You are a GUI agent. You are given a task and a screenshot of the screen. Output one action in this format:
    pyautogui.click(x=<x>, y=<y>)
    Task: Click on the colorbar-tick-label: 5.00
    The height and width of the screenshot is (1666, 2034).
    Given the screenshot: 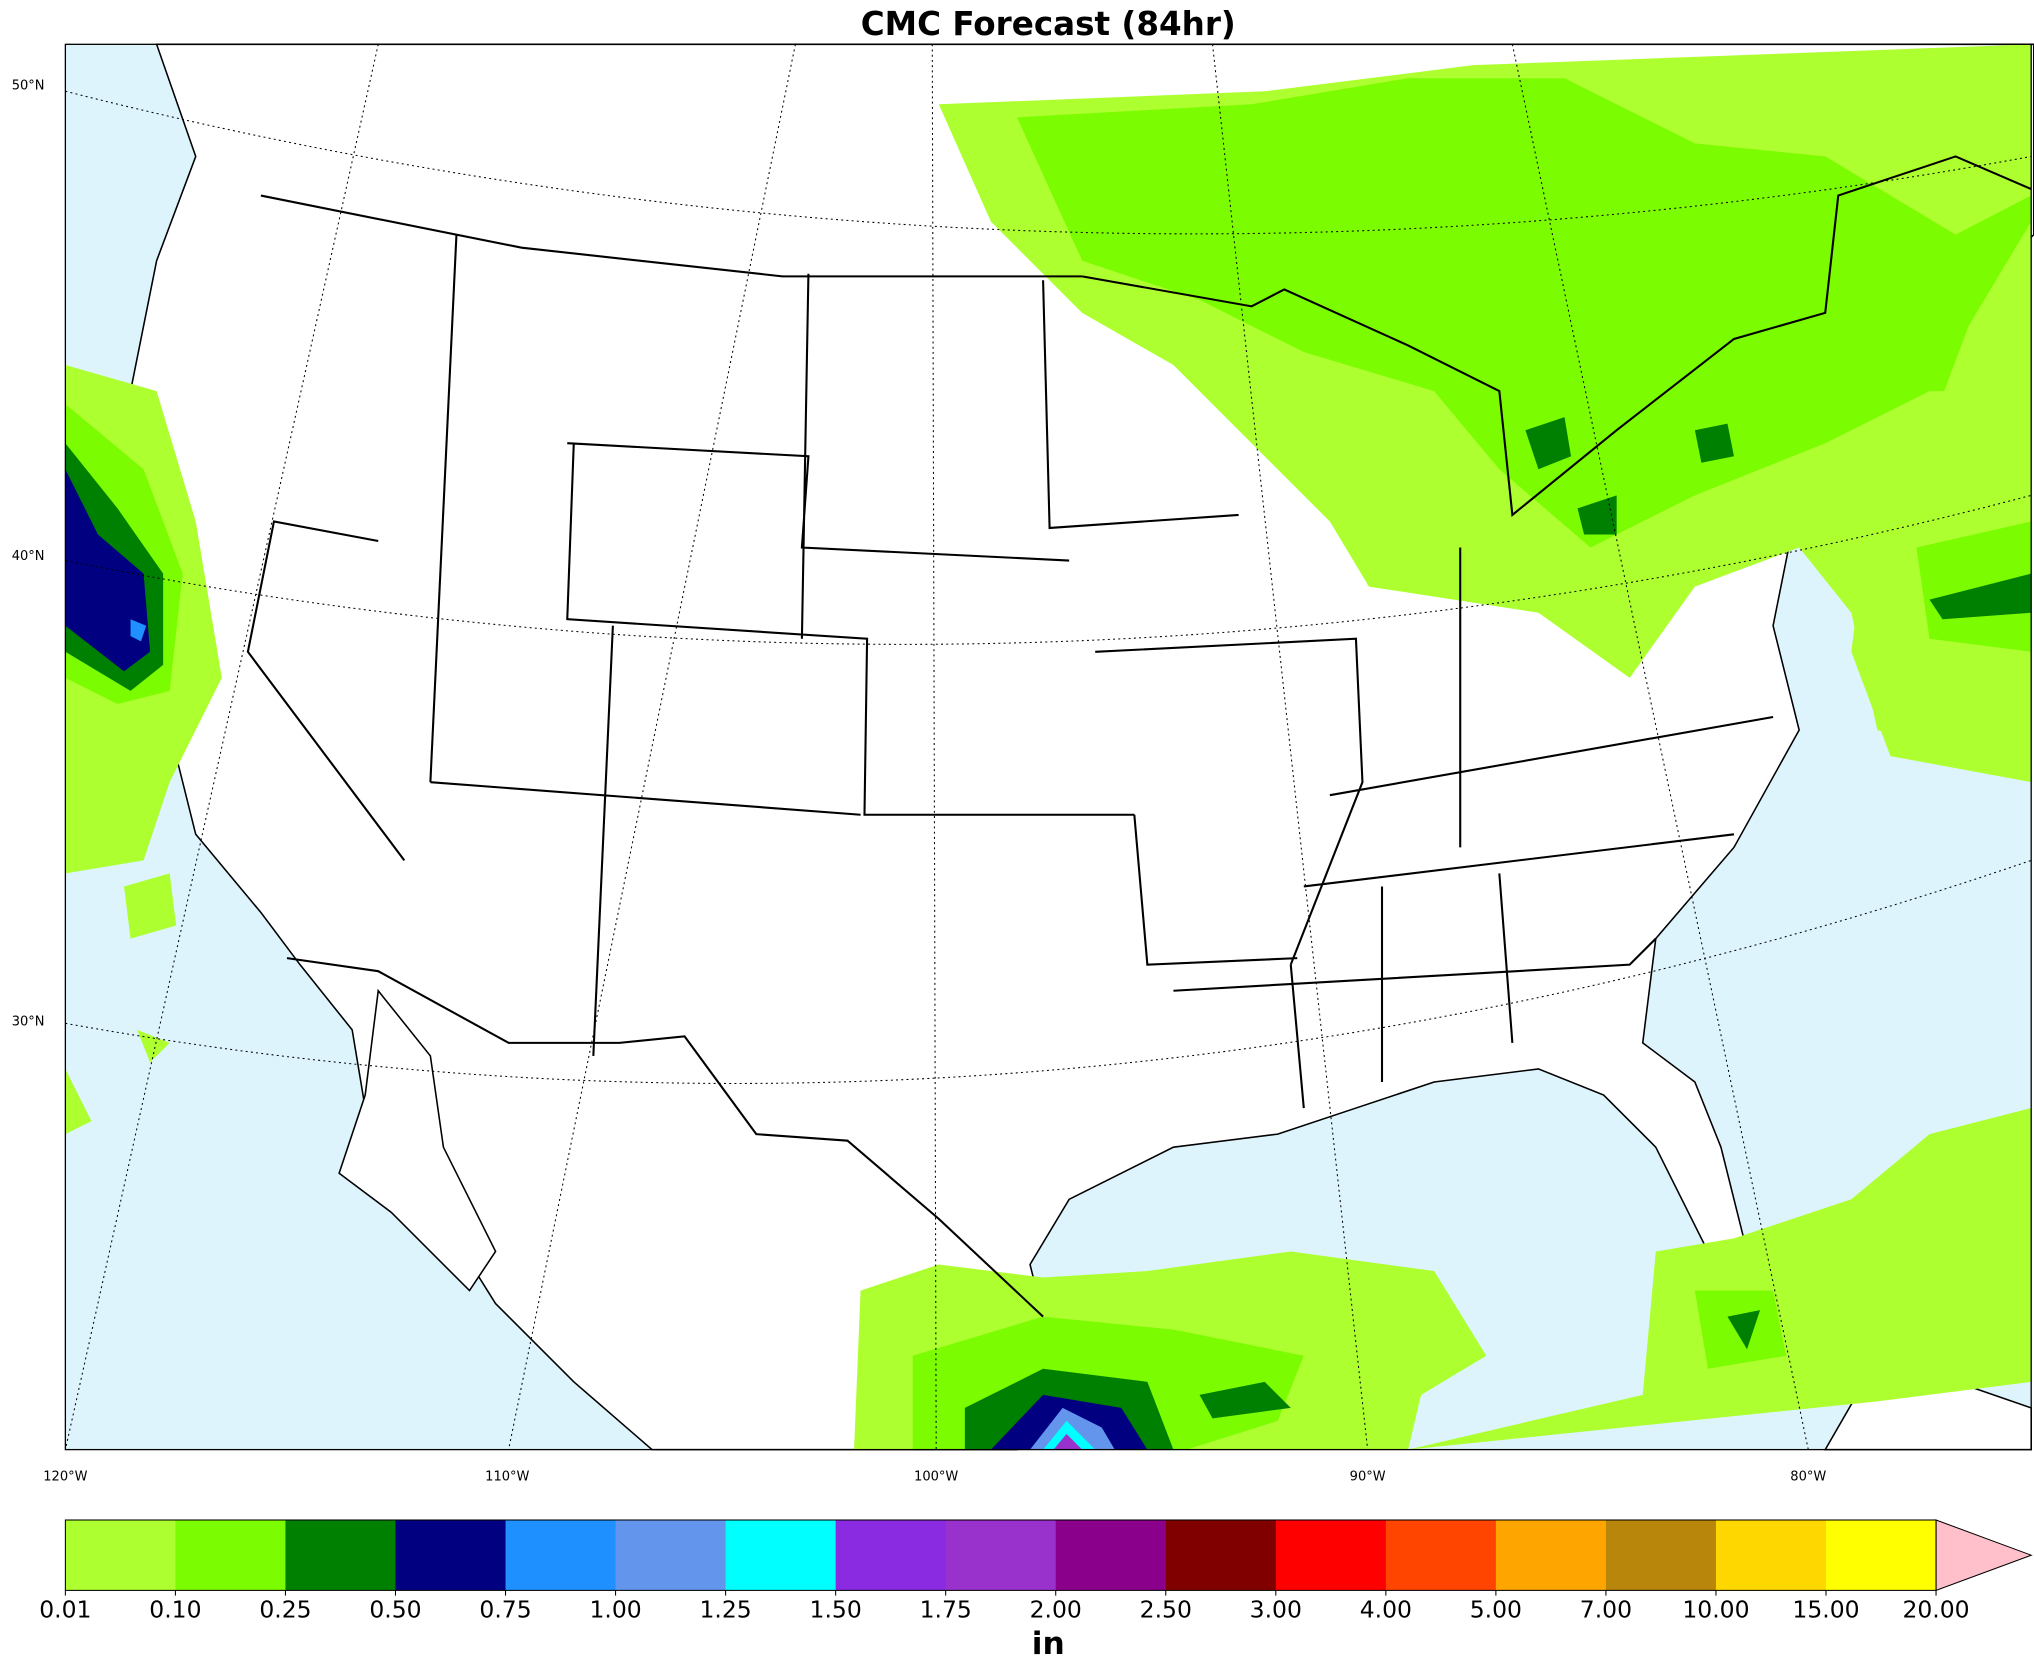 What is the action you would take?
    pyautogui.click(x=1496, y=1610)
    